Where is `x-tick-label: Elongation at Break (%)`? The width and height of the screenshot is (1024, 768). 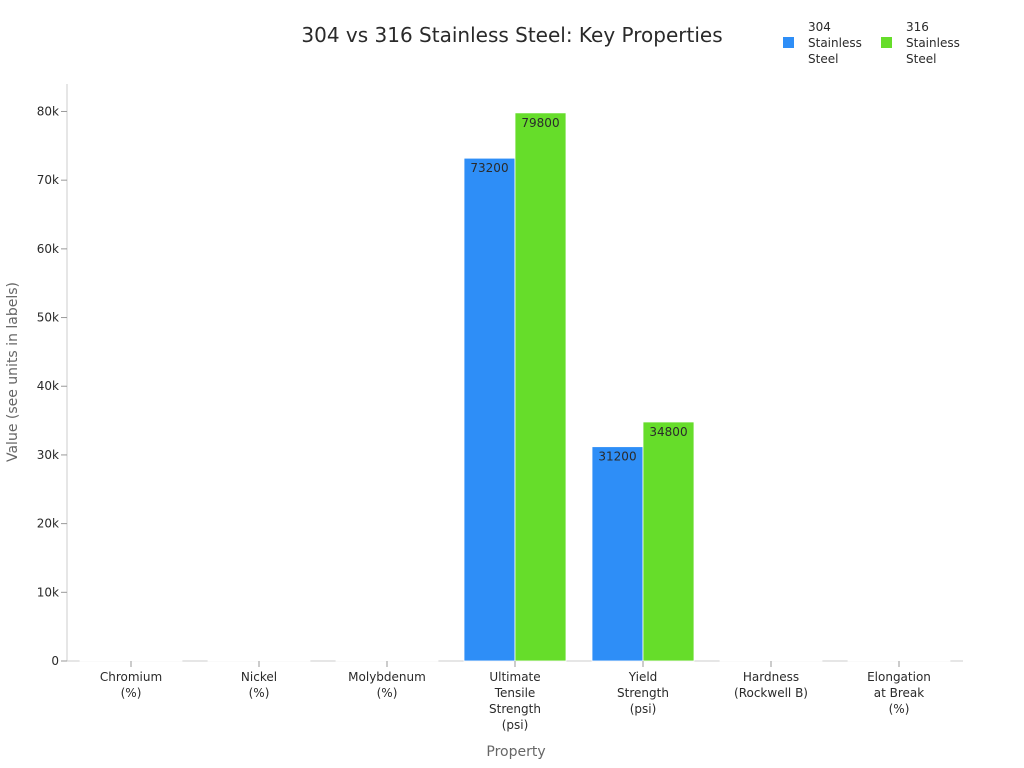 x-tick-label: Elongation at Break (%) is located at coordinates (899, 693).